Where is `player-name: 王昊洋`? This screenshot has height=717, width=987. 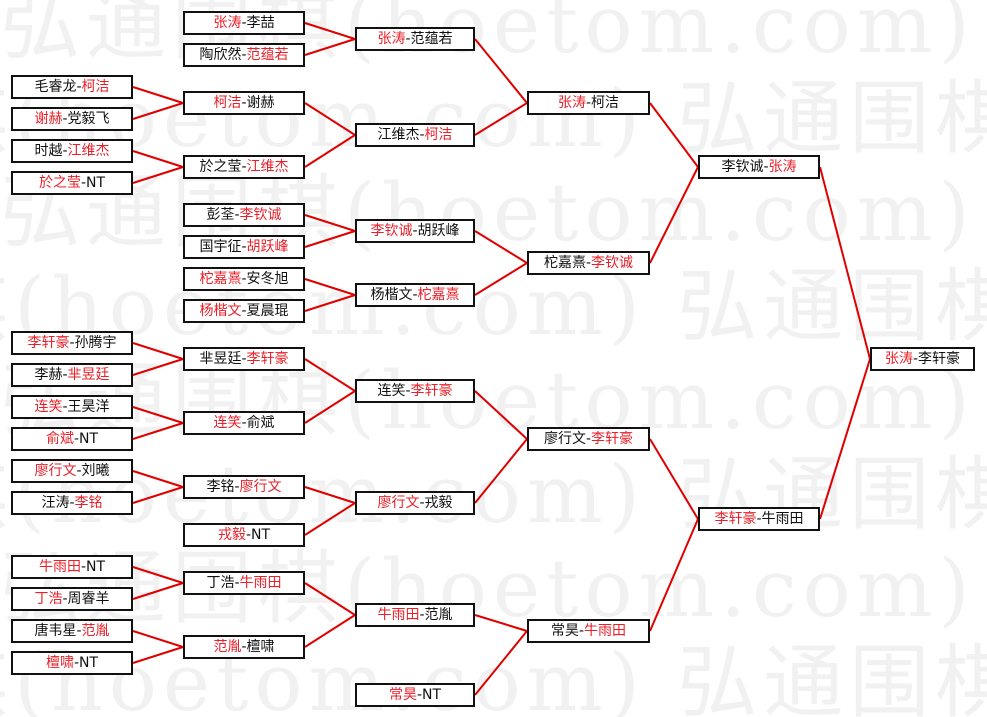
player-name: 王昊洋 is located at coordinates (88, 407).